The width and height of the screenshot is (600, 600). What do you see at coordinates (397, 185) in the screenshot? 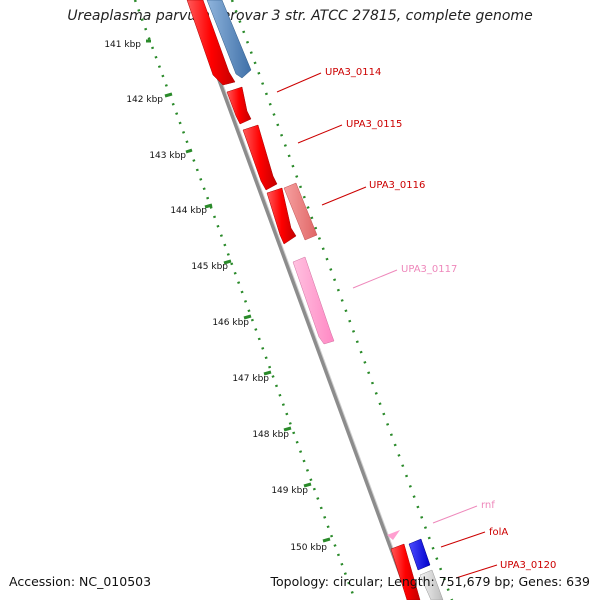
I see `gene-label-upa3-0116: UPA3_0116` at bounding box center [397, 185].